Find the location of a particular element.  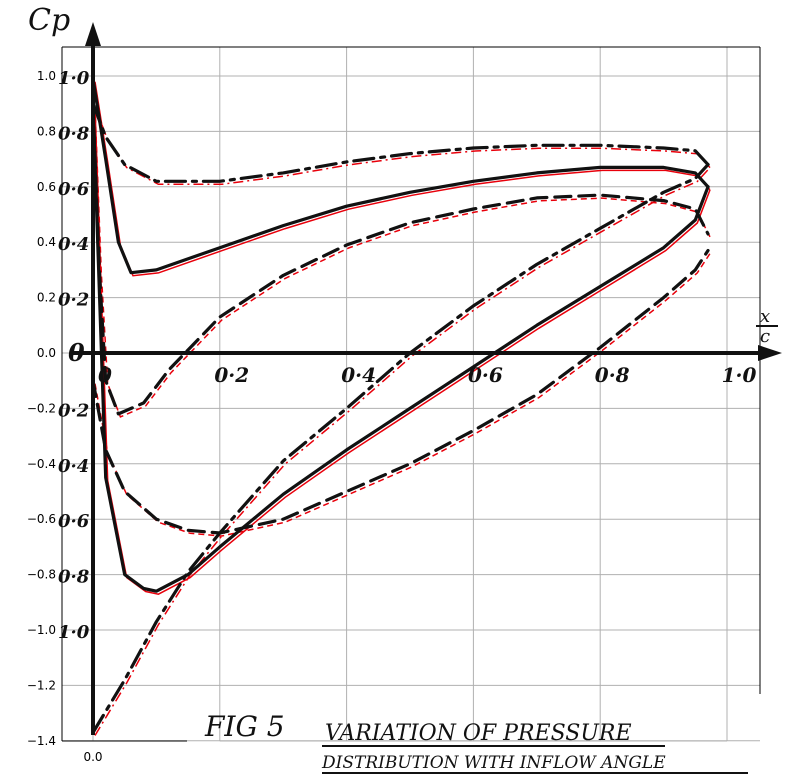

sketch-curve-dashdot-upper is located at coordinates (400, 142).